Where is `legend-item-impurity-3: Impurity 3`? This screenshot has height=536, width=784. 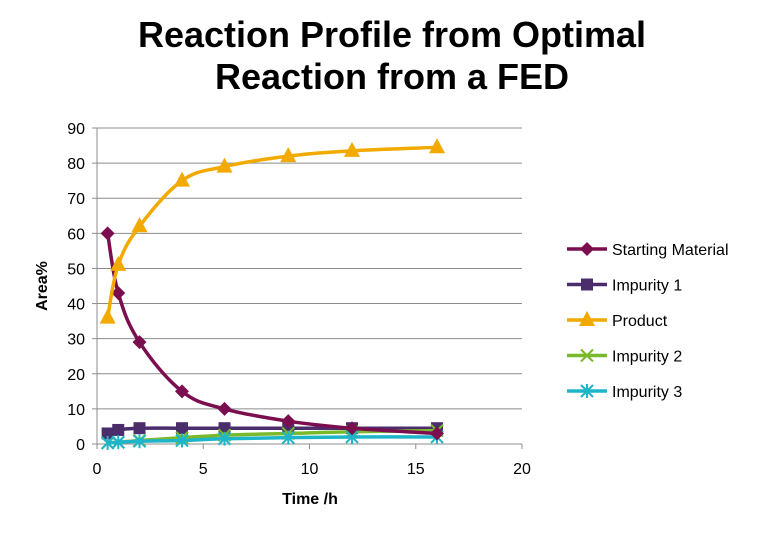
legend-item-impurity-3: Impurity 3 is located at coordinates (624, 392).